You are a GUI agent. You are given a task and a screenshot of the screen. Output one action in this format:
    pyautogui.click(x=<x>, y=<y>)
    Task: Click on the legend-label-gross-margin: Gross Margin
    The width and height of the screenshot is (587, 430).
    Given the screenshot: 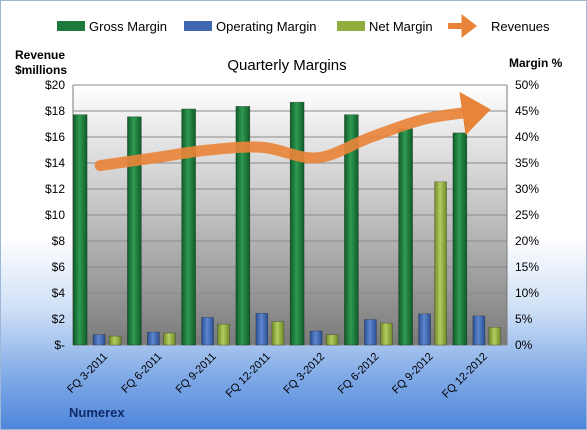 What is the action you would take?
    pyautogui.click(x=128, y=26)
    